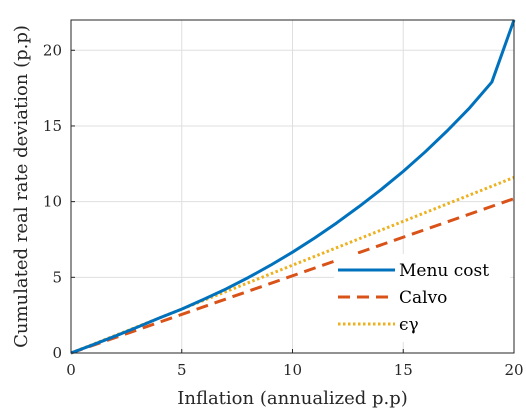 The image size is (526, 413). Describe the element at coordinates (403, 370) in the screenshot. I see `x-tick-label: 15` at that location.